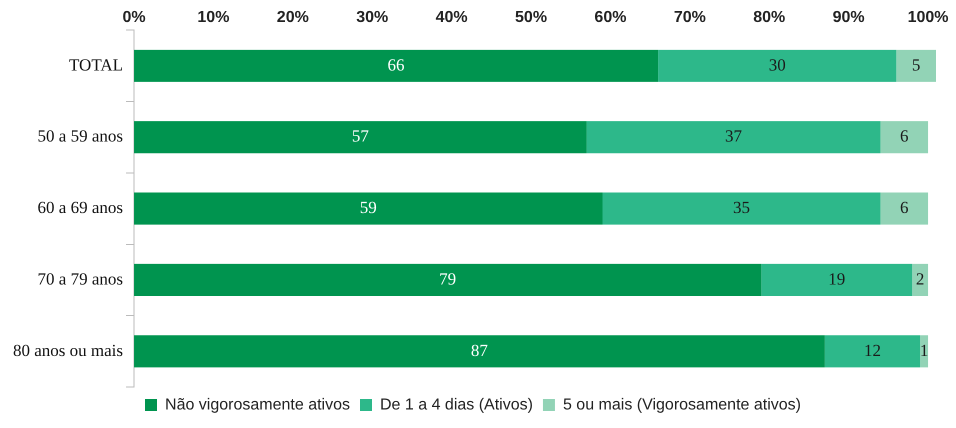  I want to click on x-tick-label: 80%, so click(769, 17).